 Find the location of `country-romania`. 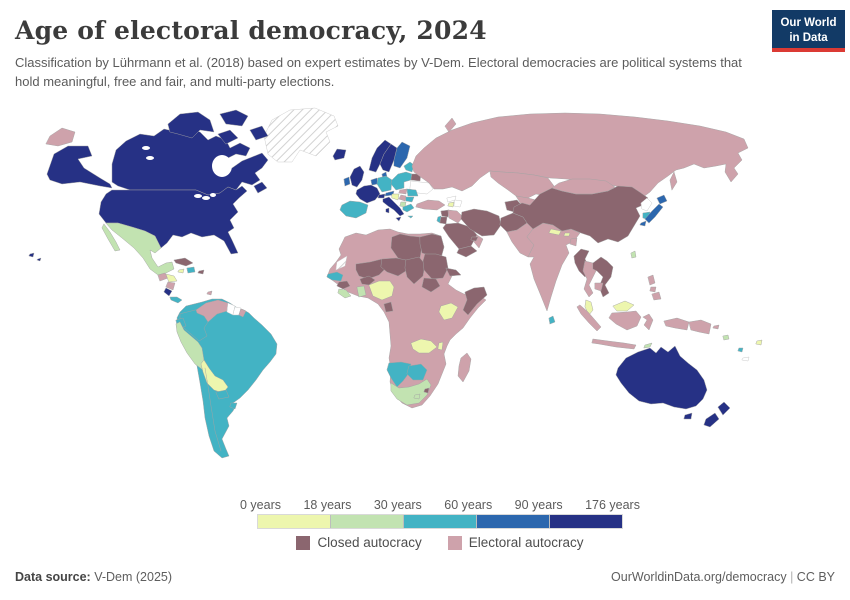

country-romania is located at coordinates (412, 192).